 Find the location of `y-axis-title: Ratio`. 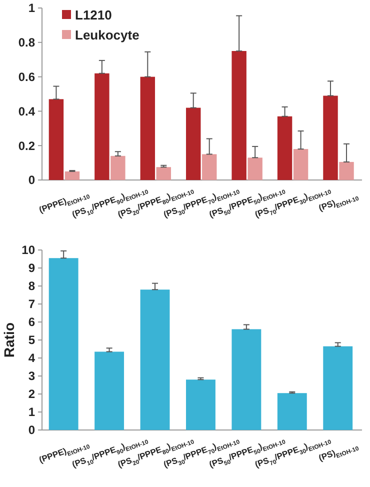

y-axis-title: Ratio is located at coordinates (9, 340).